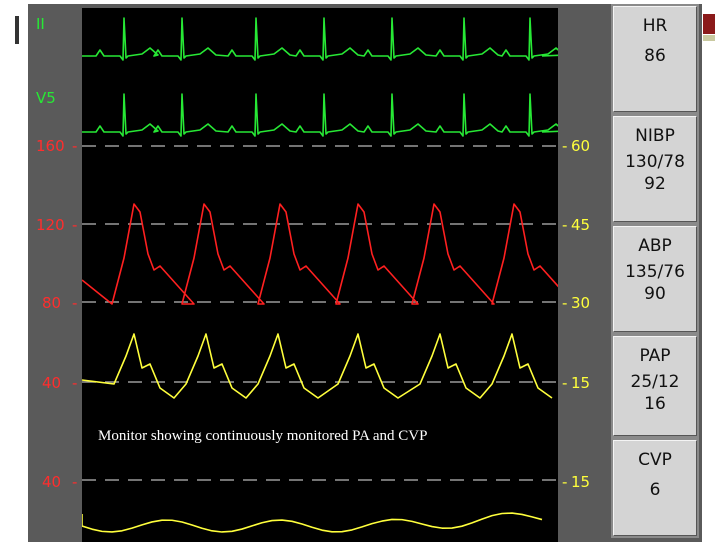 Image resolution: width=728 pixels, height=546 pixels. What do you see at coordinates (52, 383) in the screenshot?
I see `scale-label-pap-40: 40` at bounding box center [52, 383].